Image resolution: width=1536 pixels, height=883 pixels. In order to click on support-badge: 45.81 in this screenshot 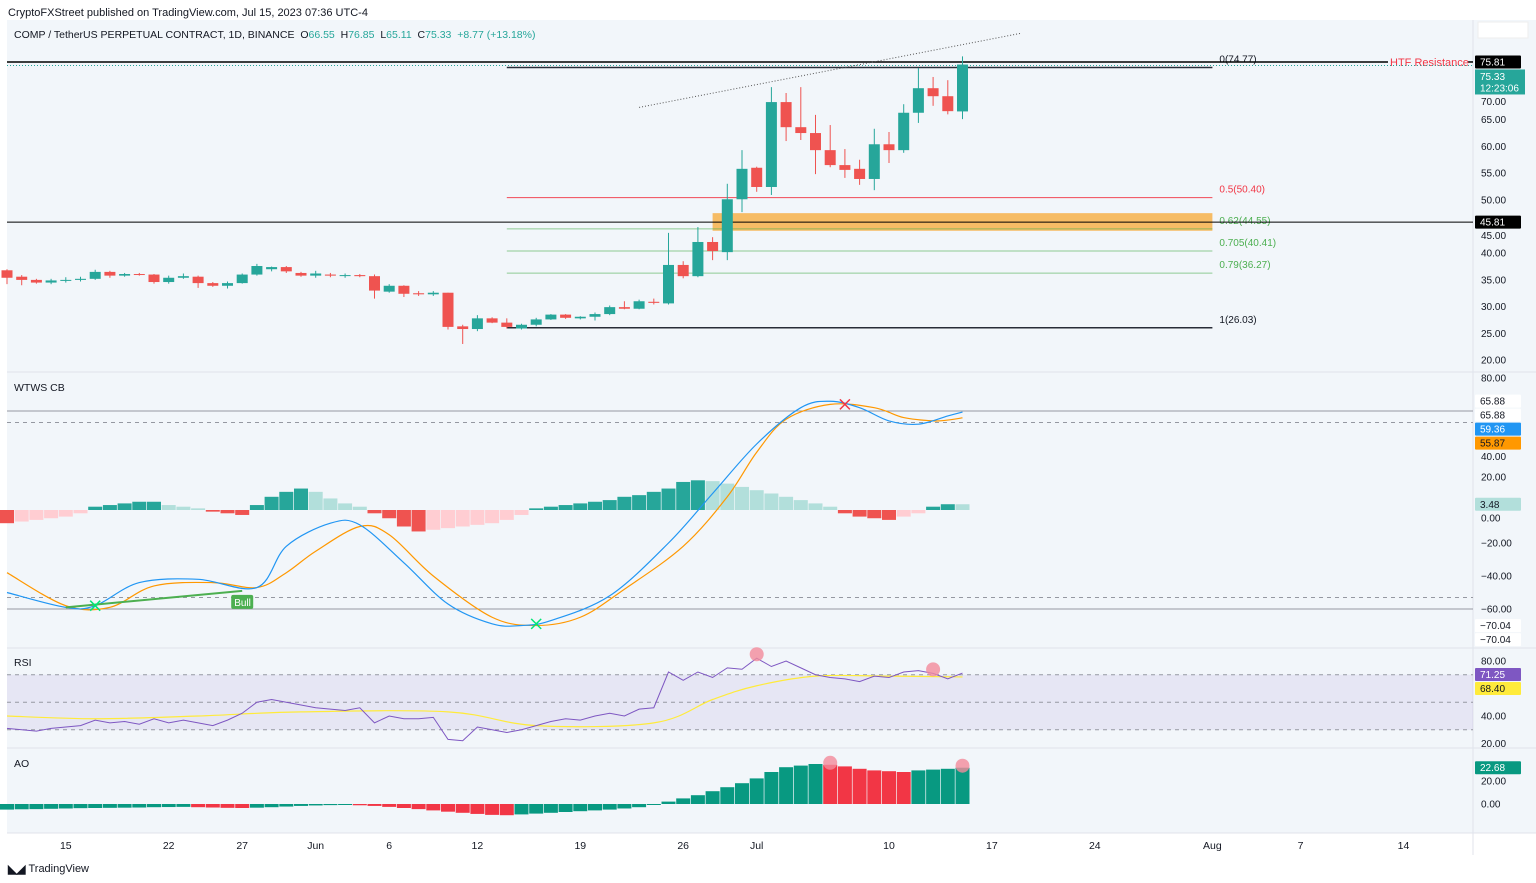, I will do `click(1492, 223)`.